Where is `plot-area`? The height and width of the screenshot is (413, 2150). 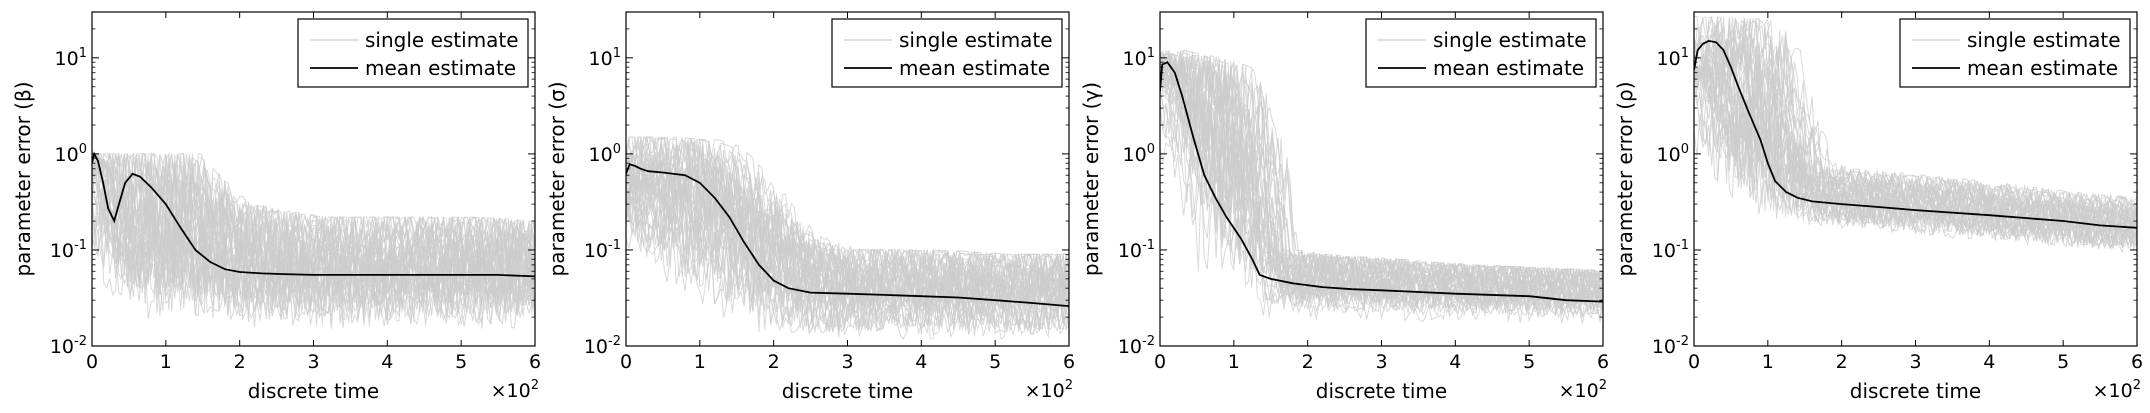 plot-area is located at coordinates (313, 240).